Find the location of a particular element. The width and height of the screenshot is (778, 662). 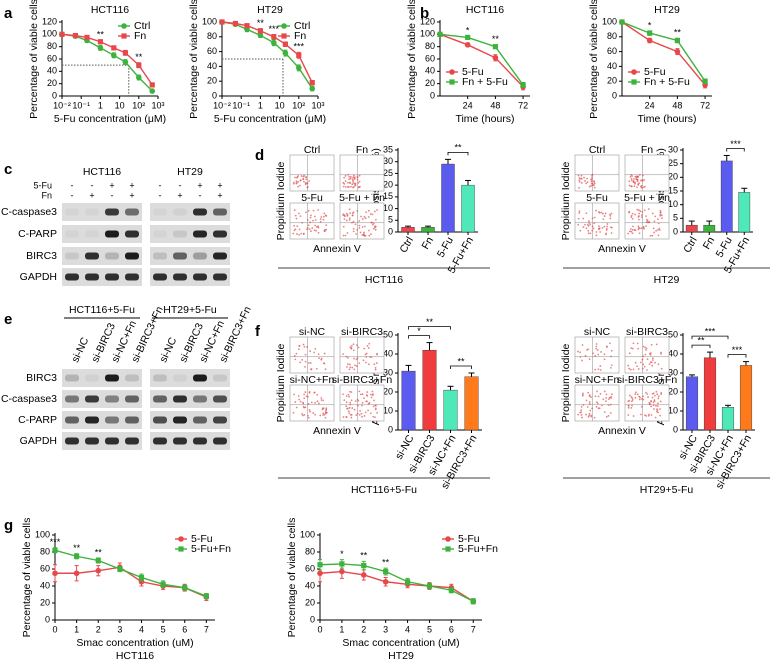

x-tick-label: 10⁻¹ is located at coordinates (241, 105).